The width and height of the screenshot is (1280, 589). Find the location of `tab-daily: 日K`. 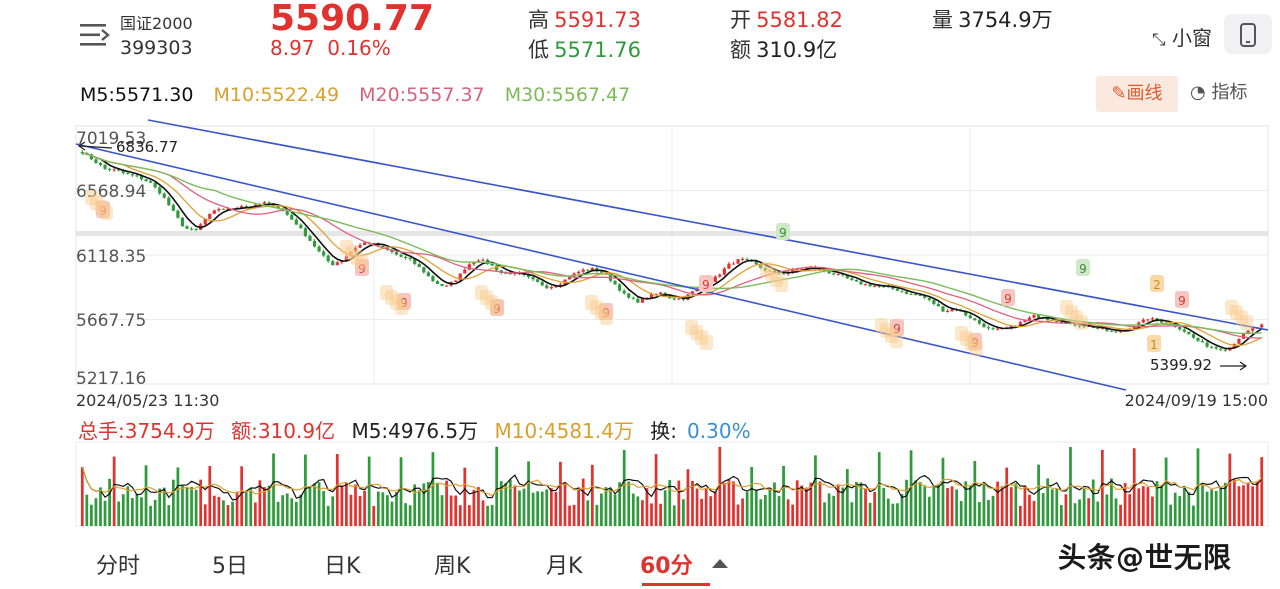

tab-daily: 日K is located at coordinates (342, 566).